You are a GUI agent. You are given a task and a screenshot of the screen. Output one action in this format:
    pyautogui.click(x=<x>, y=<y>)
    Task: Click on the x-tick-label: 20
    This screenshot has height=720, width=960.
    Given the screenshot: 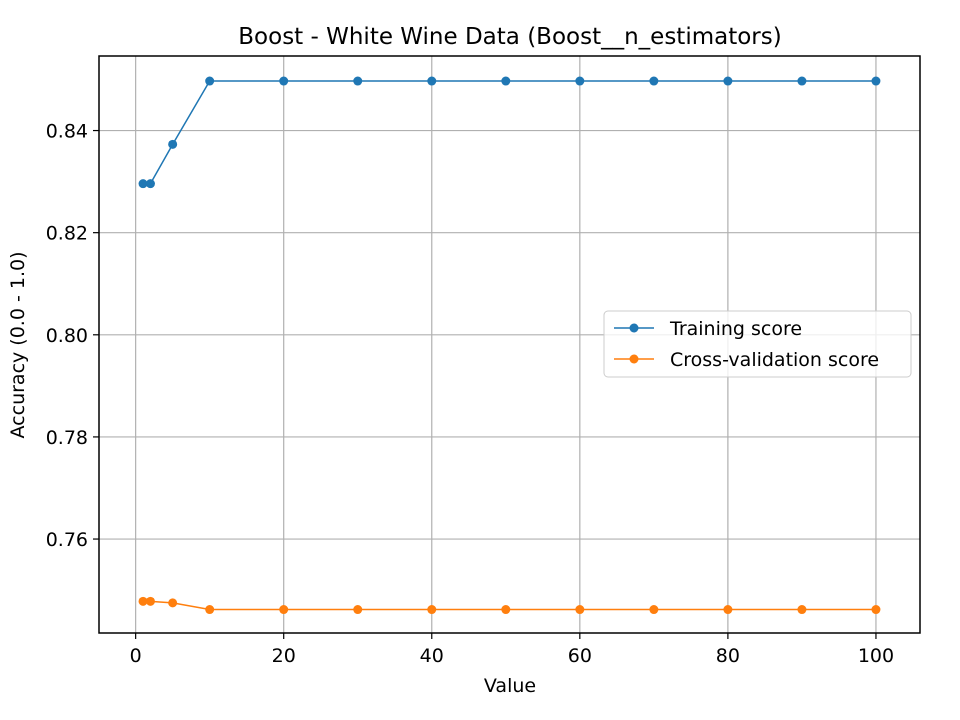 What is the action you would take?
    pyautogui.click(x=284, y=656)
    